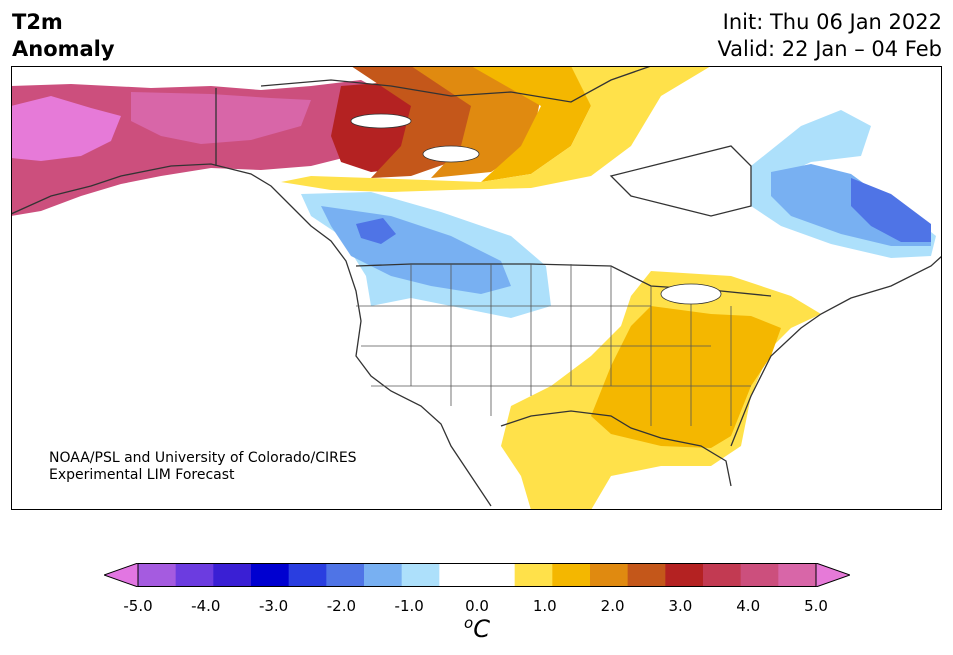 Image resolution: width=953 pixels, height=655 pixels. What do you see at coordinates (616, 448) in the screenshot?
I see `gulf-coastline` at bounding box center [616, 448].